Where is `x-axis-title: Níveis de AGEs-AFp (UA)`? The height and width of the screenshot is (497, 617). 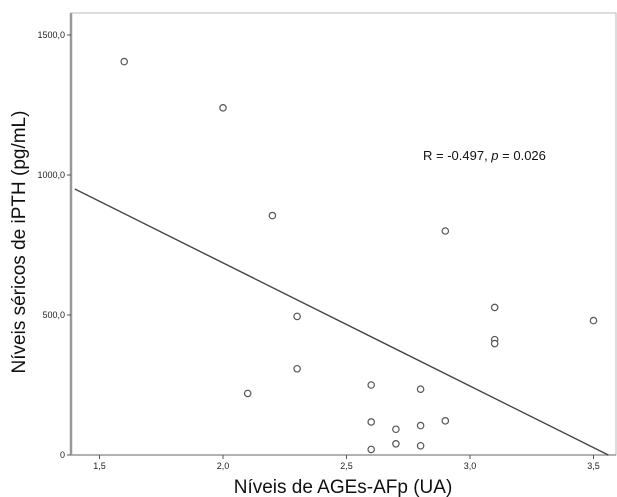
x-axis-title: Níveis de AGEs-AFp (UA) is located at coordinates (343, 487).